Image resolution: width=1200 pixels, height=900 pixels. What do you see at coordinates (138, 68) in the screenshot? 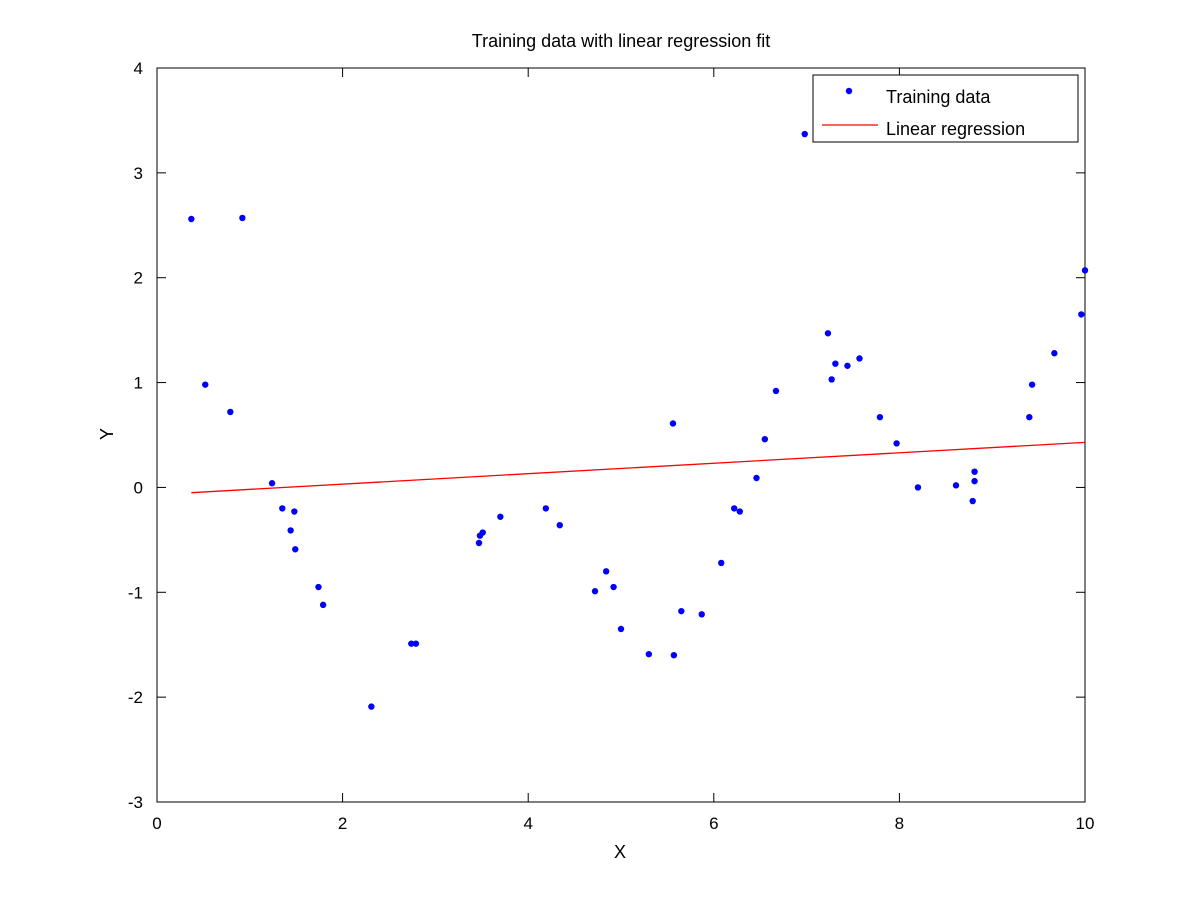
I see `y-tick-label: 4` at bounding box center [138, 68].